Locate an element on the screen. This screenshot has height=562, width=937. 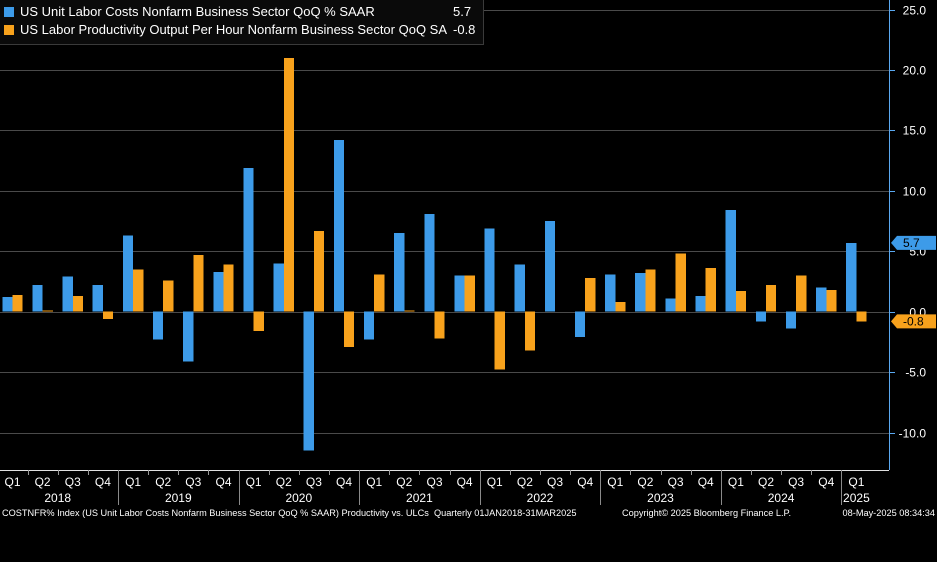
last-value-tag-labor-productivity: -0.8 is located at coordinates (913, 321).